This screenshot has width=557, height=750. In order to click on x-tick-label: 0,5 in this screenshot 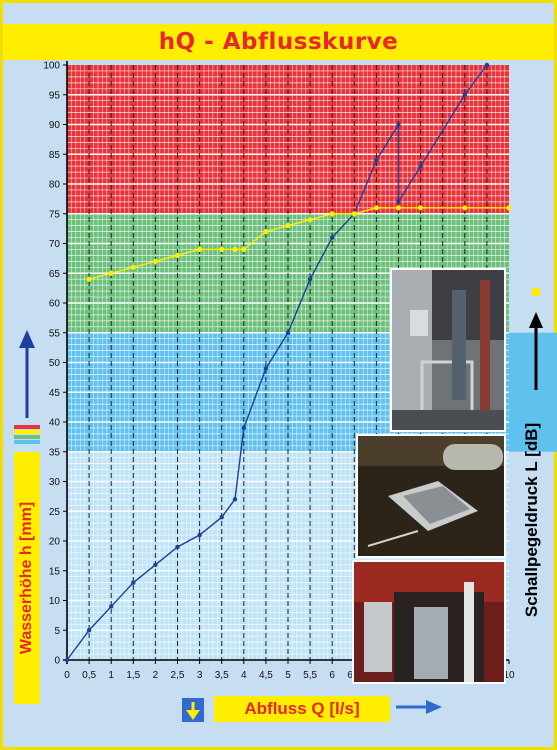, I will do `click(89, 675)`.